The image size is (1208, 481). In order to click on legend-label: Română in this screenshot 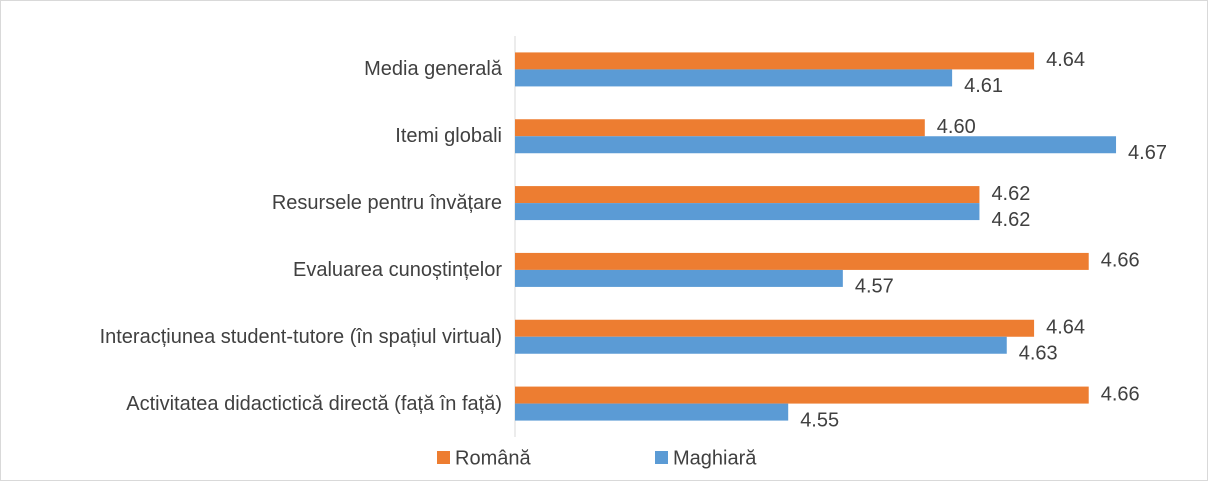, I will do `click(493, 458)`.